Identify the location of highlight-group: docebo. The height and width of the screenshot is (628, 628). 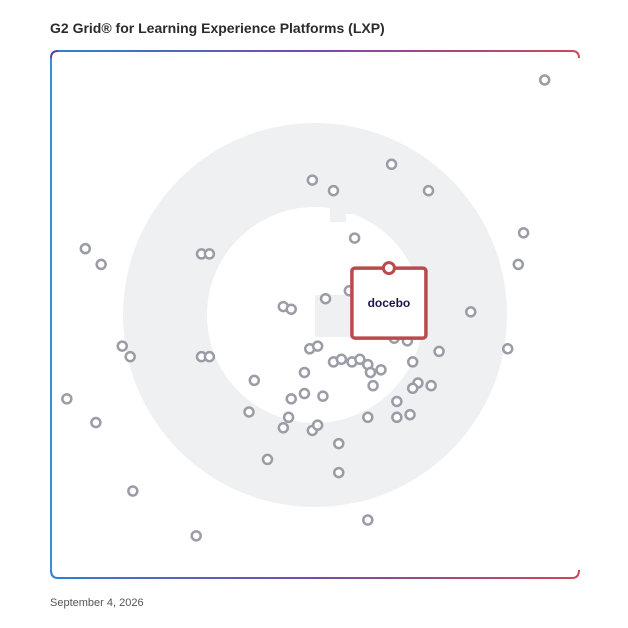
(389, 300).